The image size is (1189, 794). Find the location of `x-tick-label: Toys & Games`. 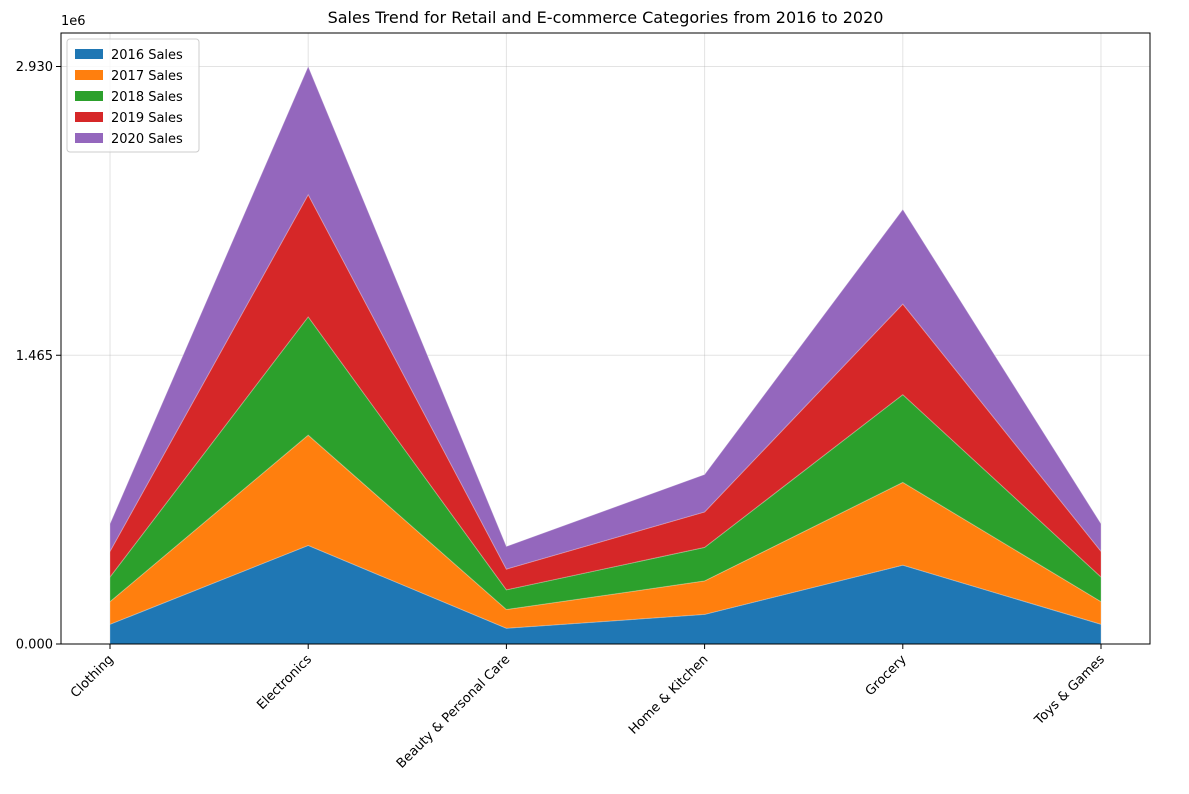

x-tick-label: Toys & Games is located at coordinates (1069, 690).